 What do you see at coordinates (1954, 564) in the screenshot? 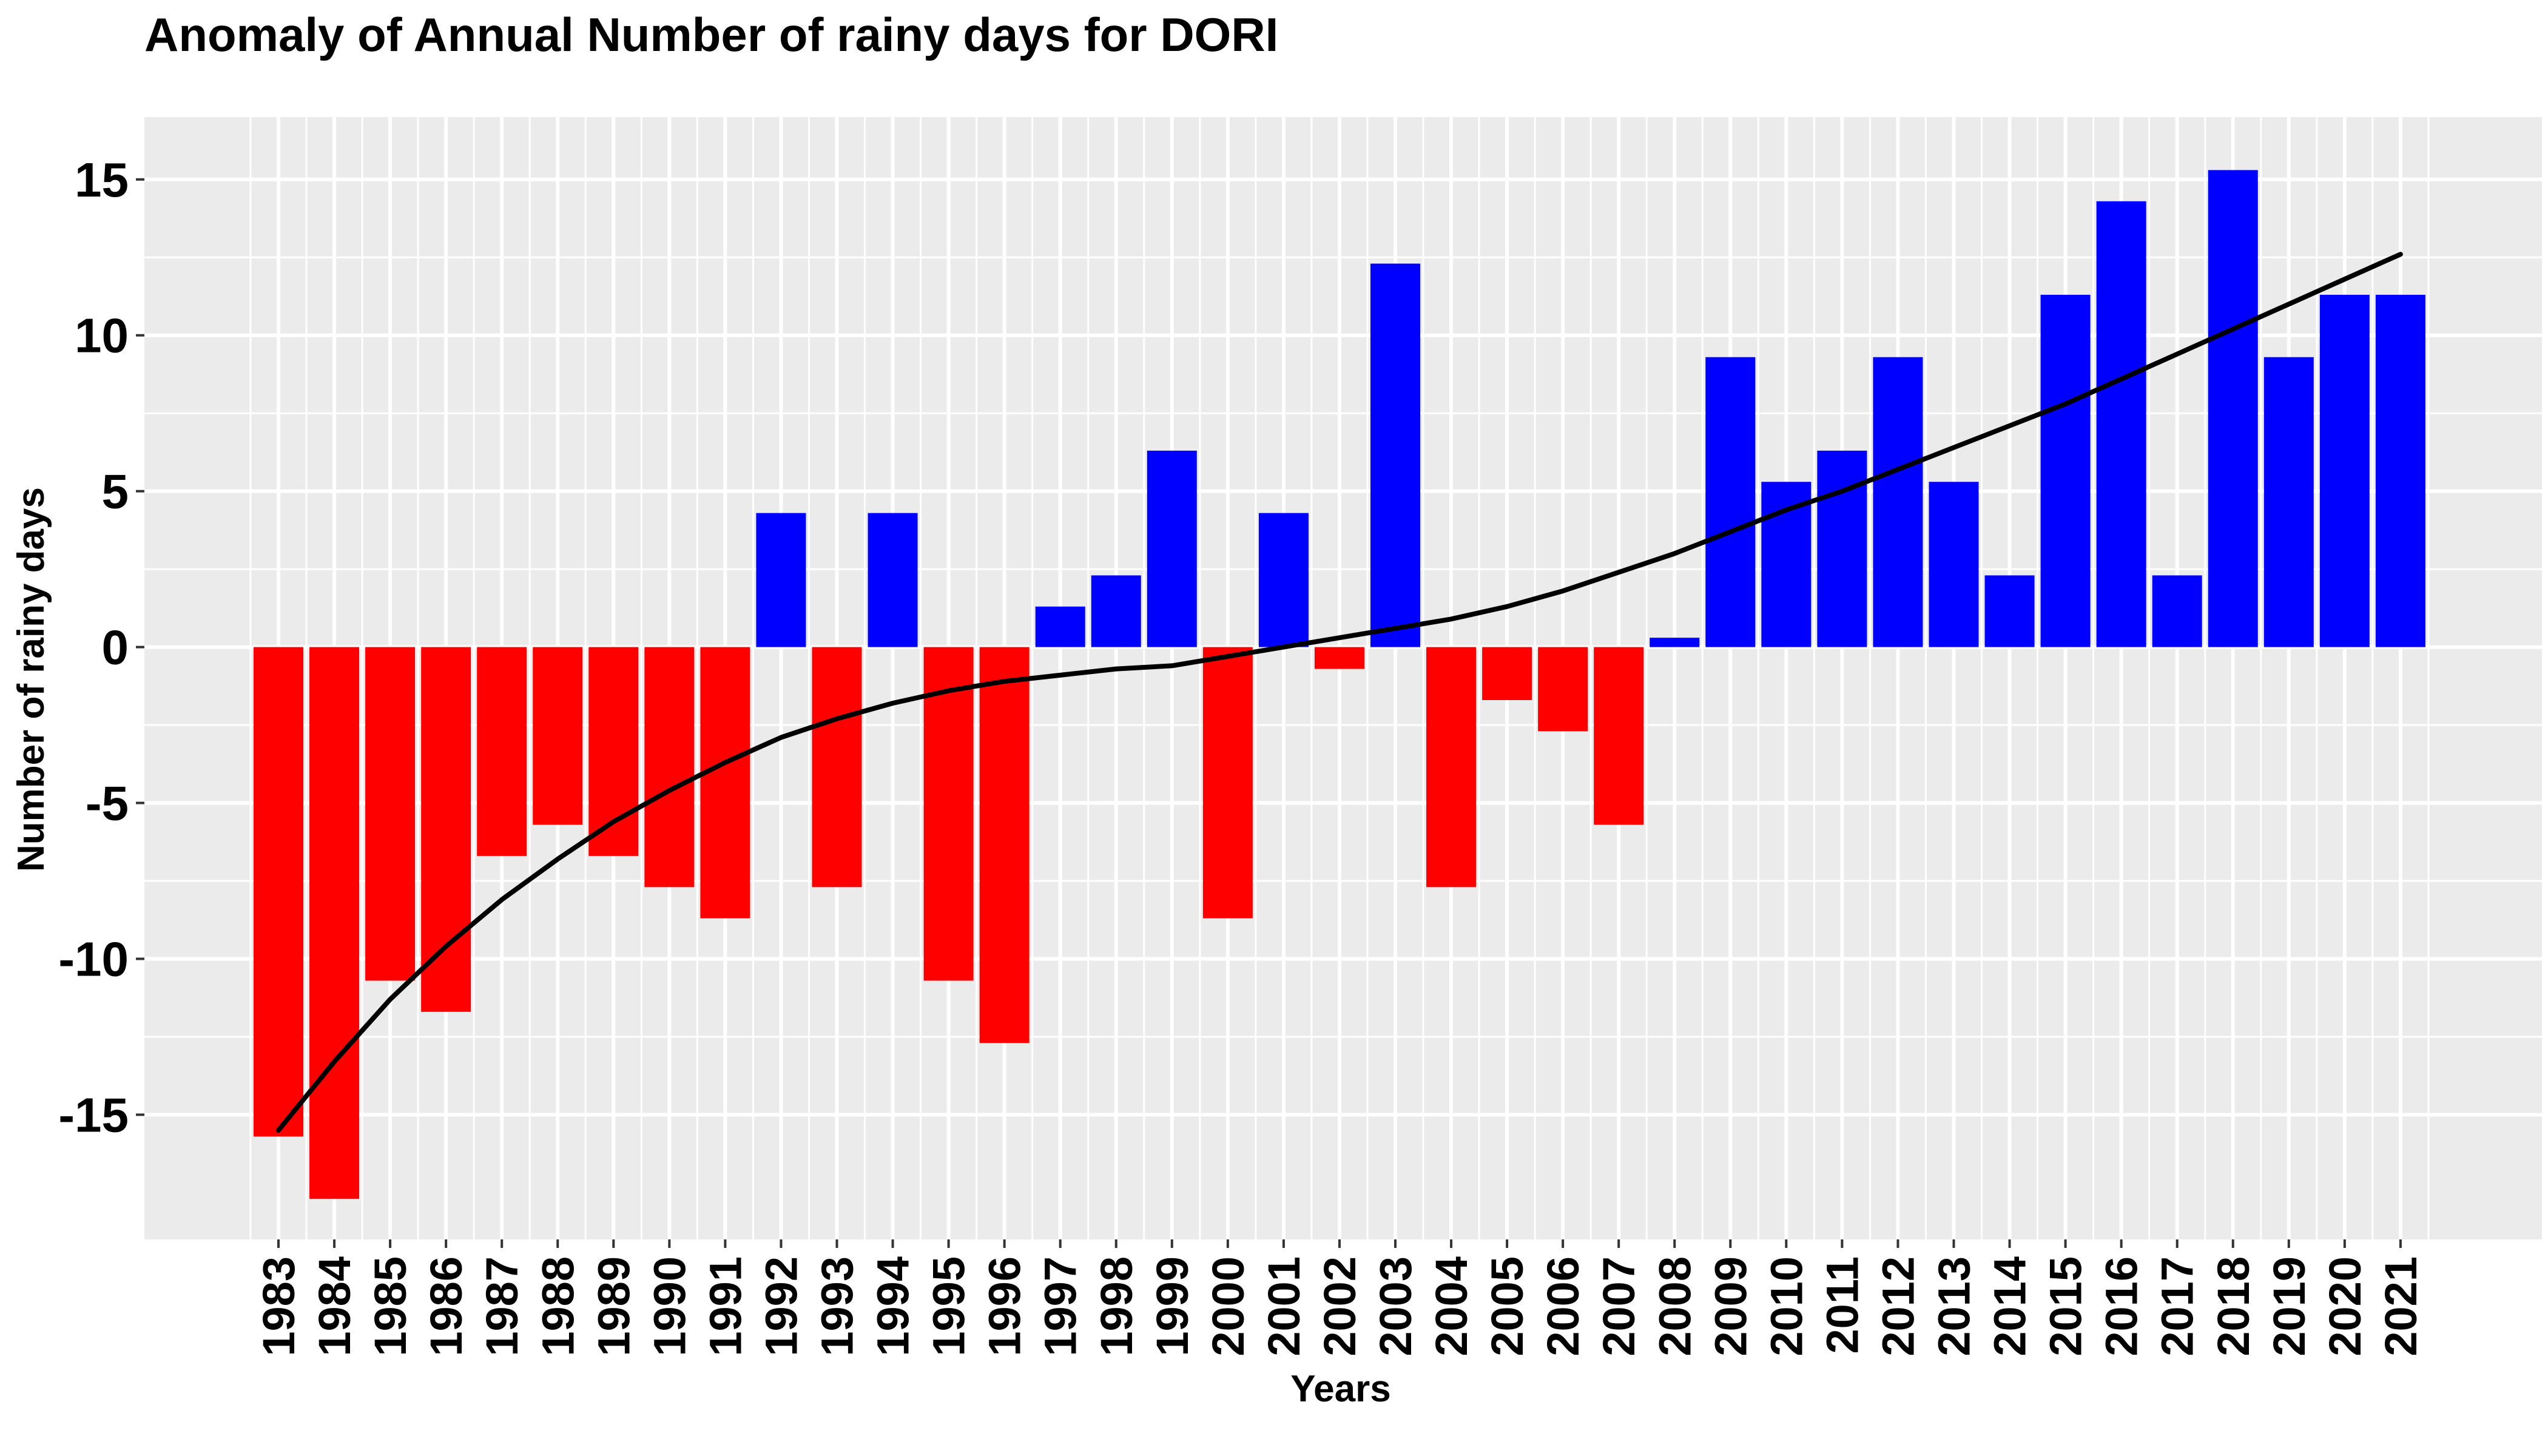
I see `bar-2013` at bounding box center [1954, 564].